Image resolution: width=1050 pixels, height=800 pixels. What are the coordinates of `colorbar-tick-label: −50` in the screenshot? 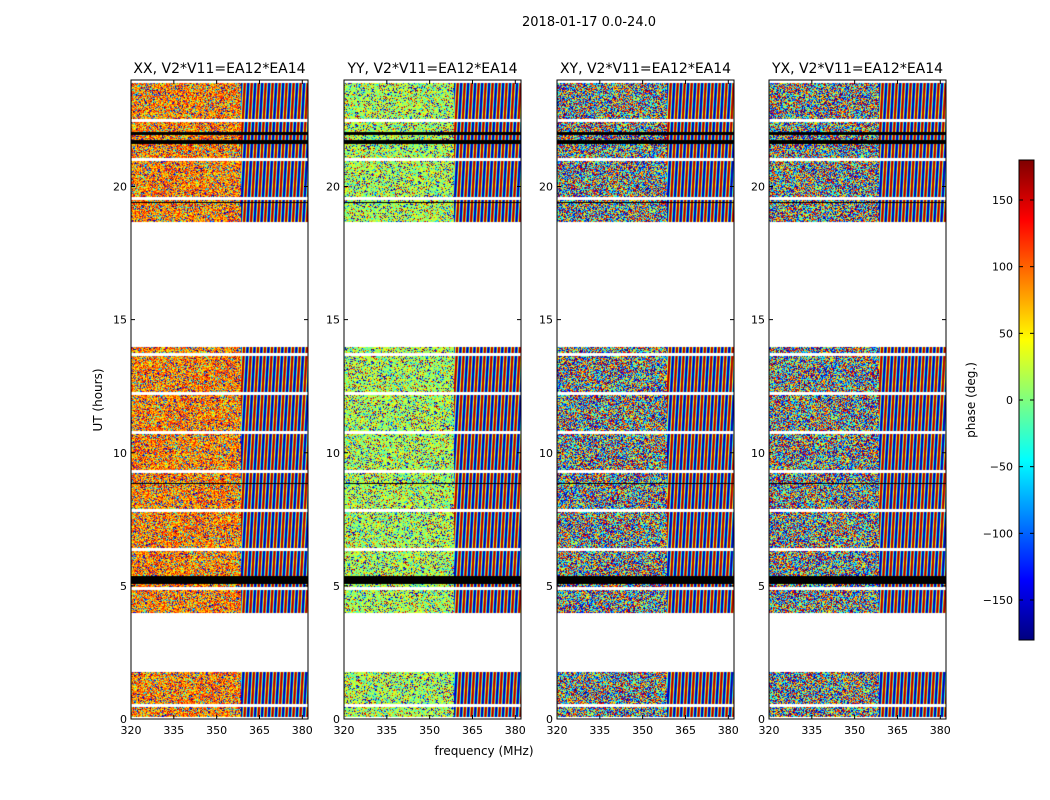 It's located at (1001, 467).